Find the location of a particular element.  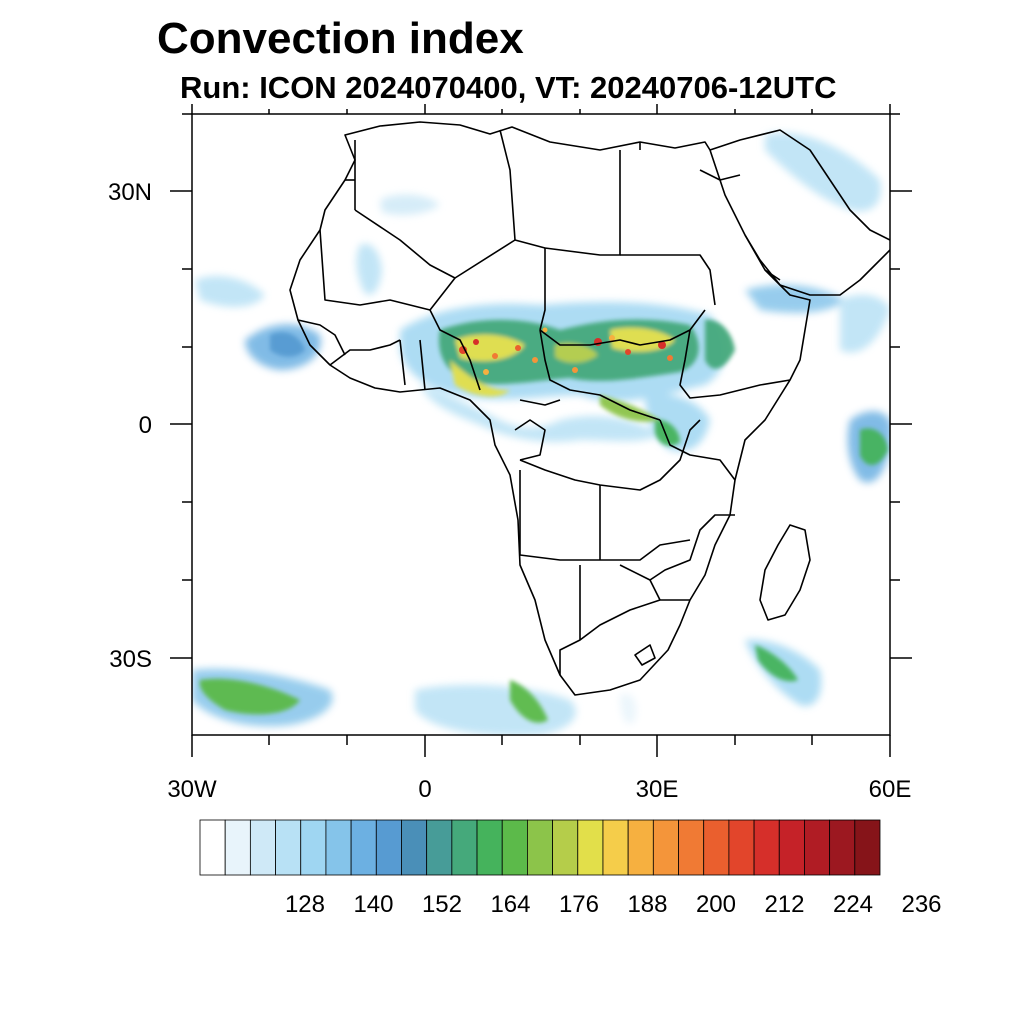

hotspots is located at coordinates (566, 351).